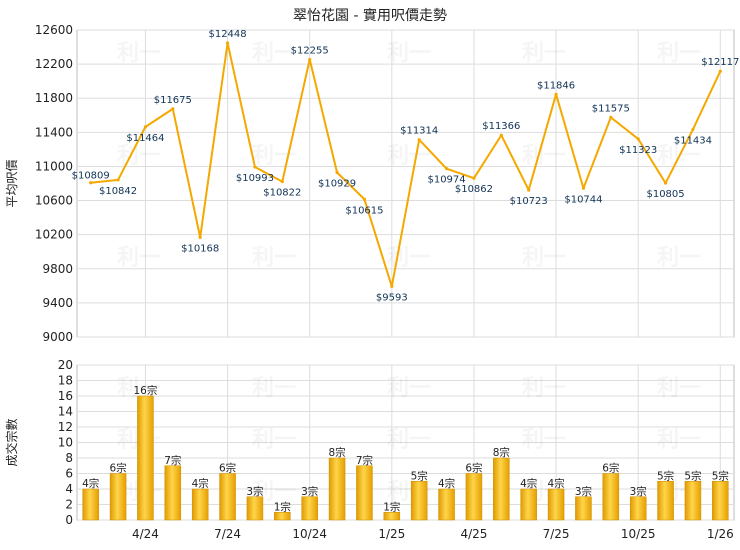  What do you see at coordinates (473, 534) in the screenshot?
I see `x-tick-label: 4/25` at bounding box center [473, 534].